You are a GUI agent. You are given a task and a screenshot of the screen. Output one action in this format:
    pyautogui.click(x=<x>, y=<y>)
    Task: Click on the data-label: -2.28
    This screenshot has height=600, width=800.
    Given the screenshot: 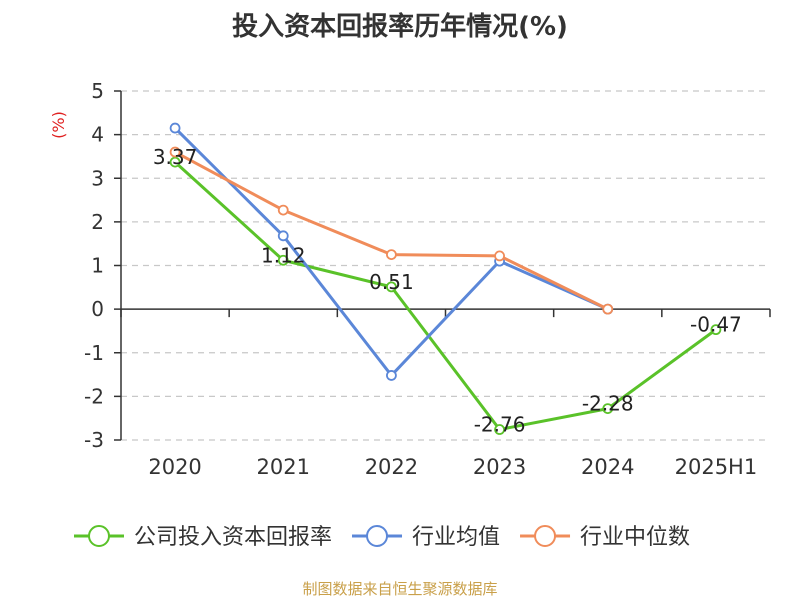 What is the action you would take?
    pyautogui.click(x=608, y=404)
    